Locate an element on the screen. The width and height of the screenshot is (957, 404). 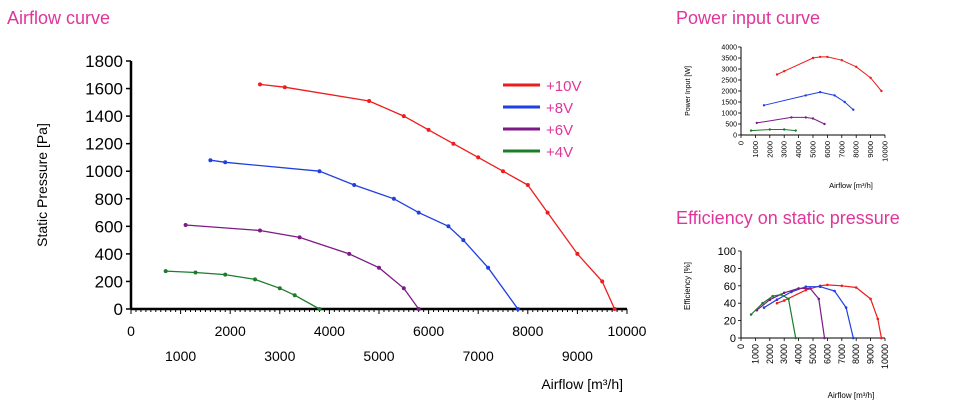
airflow-y-tick-label: 1200 is located at coordinates (104, 144).